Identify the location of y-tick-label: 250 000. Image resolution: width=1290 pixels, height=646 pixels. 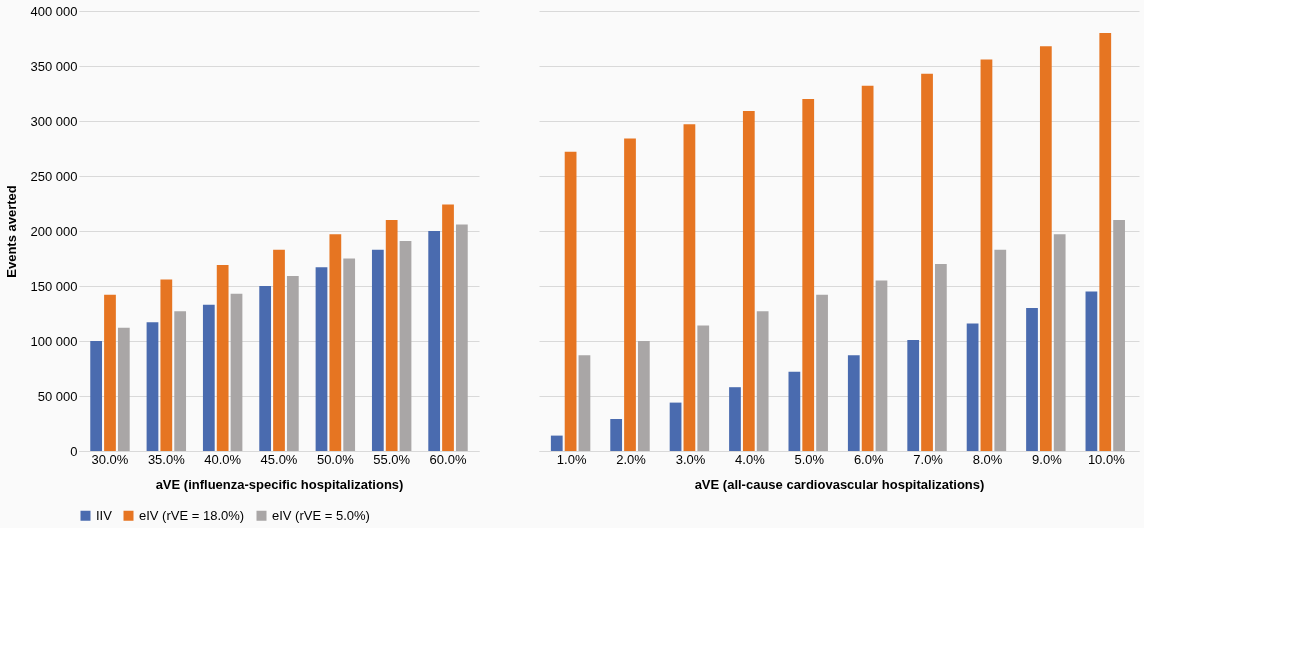
(54, 176).